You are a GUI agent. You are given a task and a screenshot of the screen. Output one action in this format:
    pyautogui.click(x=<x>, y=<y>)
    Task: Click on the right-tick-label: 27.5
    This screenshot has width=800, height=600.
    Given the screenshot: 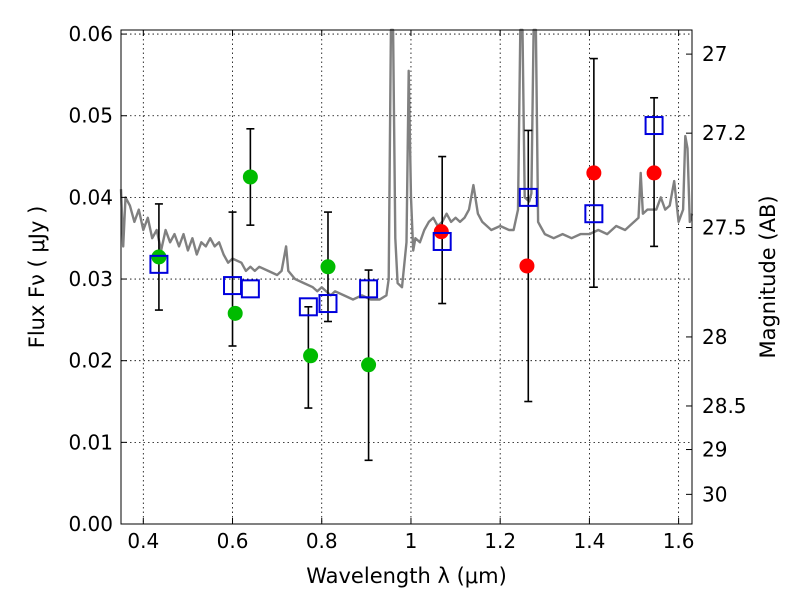 What is the action you would take?
    pyautogui.click(x=724, y=228)
    